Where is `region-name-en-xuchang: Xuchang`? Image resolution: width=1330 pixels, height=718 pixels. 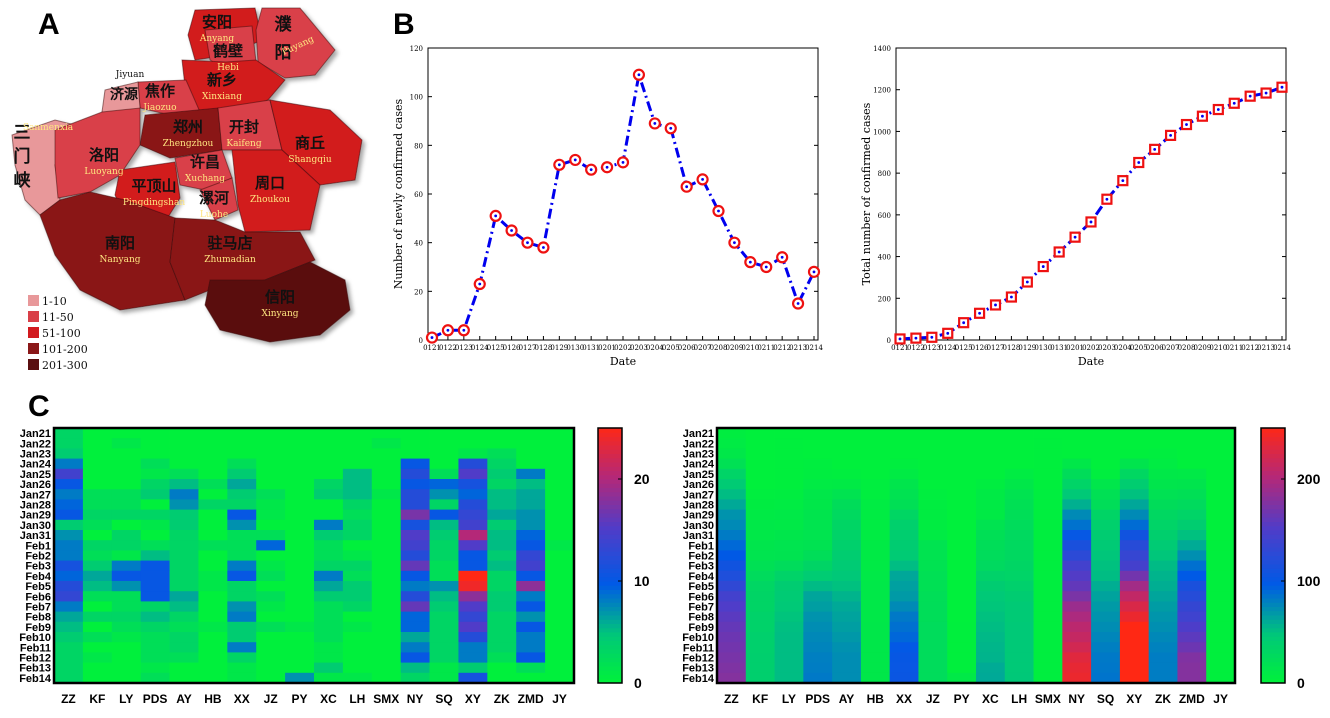 region-name-en-xuchang: Xuchang is located at coordinates (205, 179).